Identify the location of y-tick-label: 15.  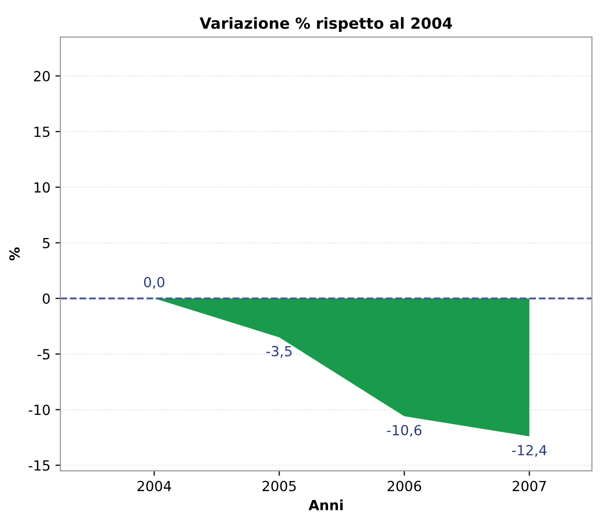
(42, 132).